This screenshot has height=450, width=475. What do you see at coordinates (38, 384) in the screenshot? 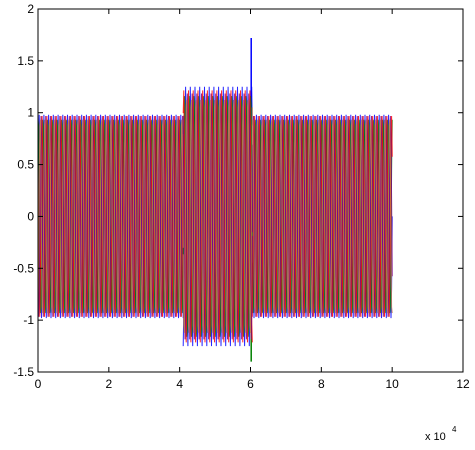
I see `x-tick-label: 0` at bounding box center [38, 384].